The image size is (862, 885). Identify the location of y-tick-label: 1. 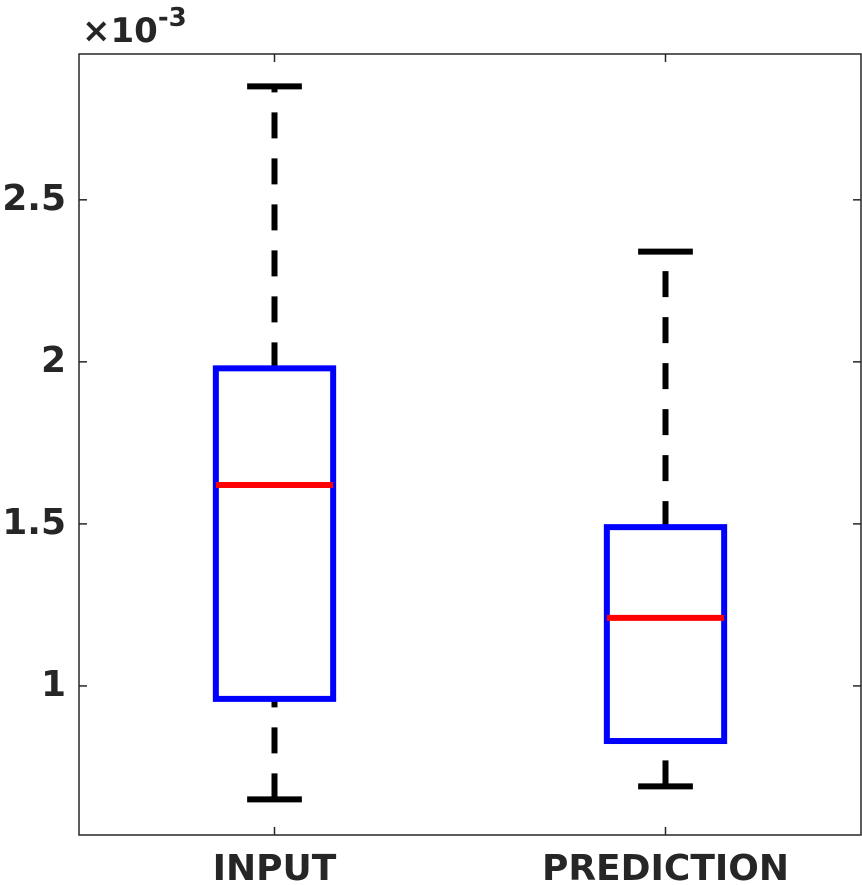
(53, 684).